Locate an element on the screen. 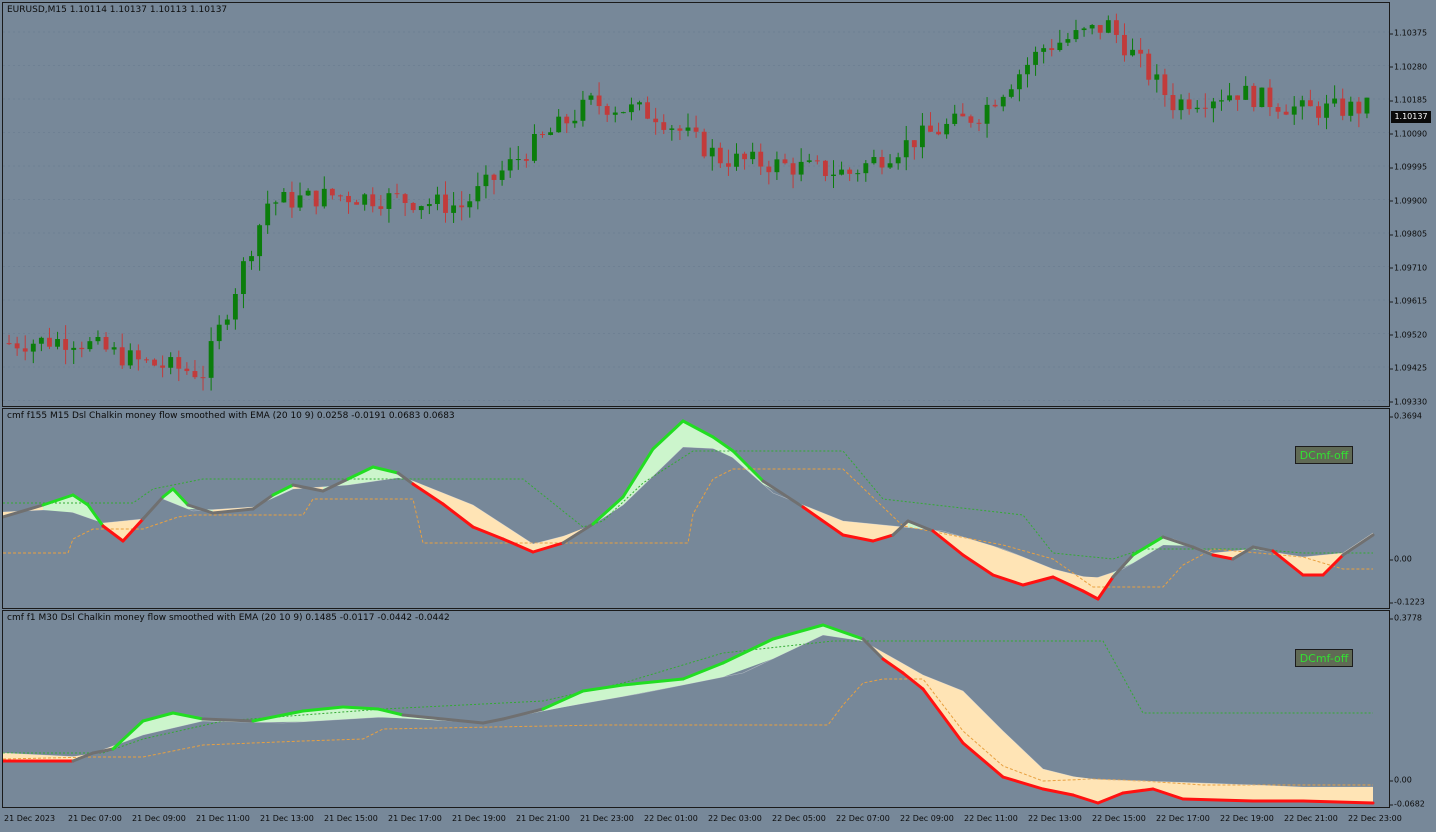 This screenshot has height=832, width=1436. x-tick-label: 21 Dec 17:00 is located at coordinates (415, 818).